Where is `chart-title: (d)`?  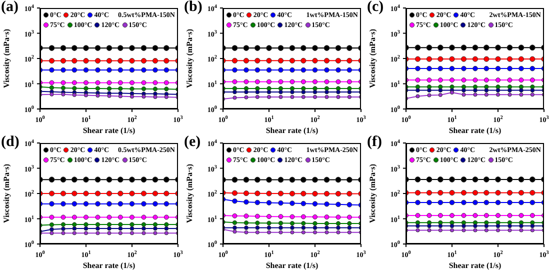
chart-title: (d) is located at coordinates (10, 142).